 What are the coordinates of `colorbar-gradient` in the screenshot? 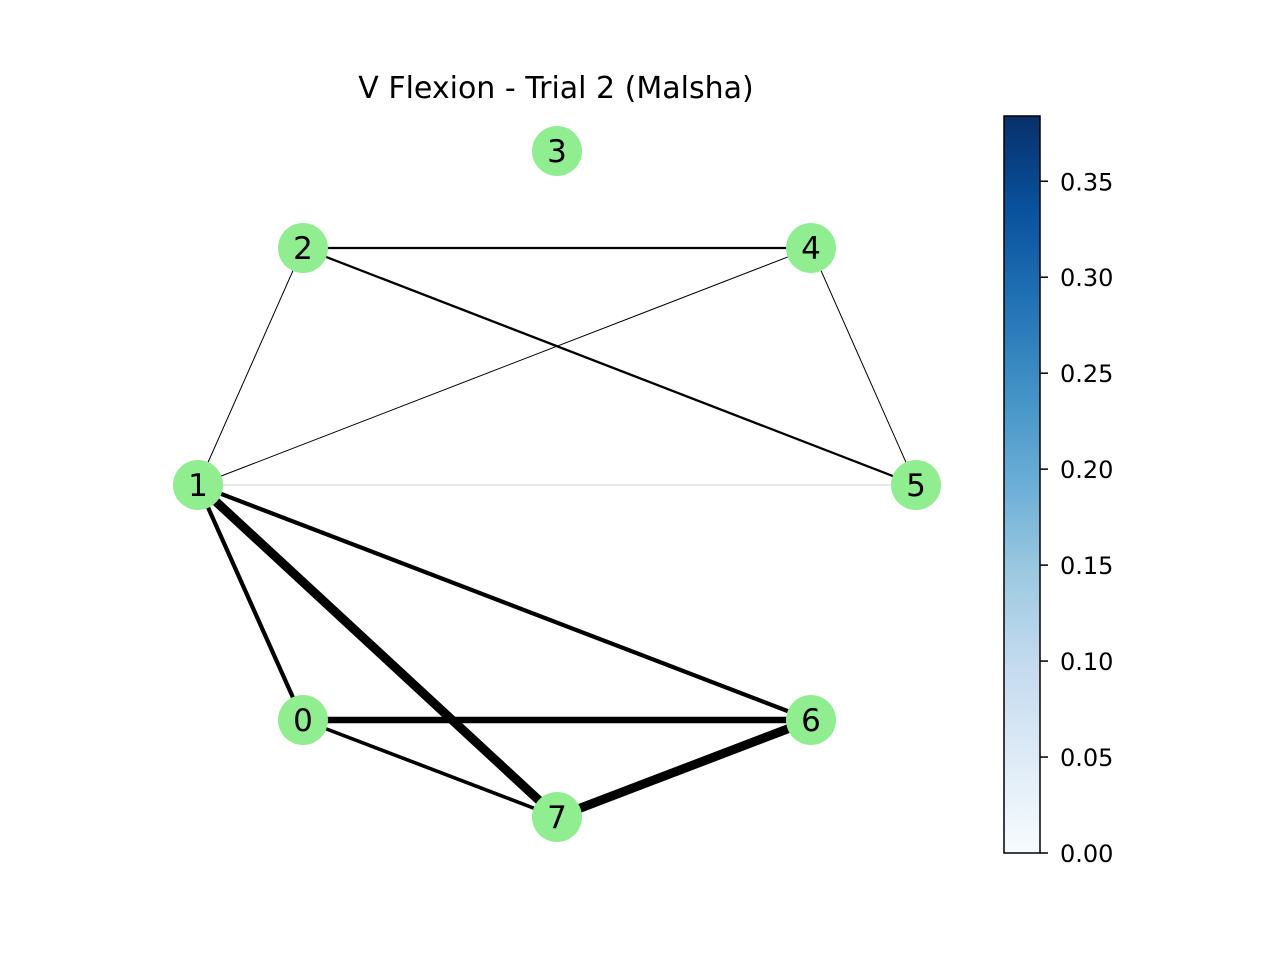 It's located at (1022, 484).